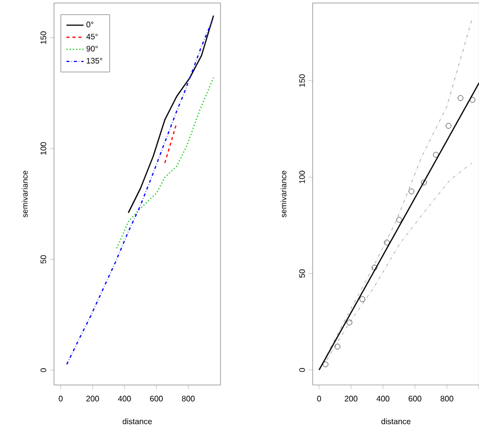 This screenshot has height=441, width=479. What do you see at coordinates (92, 49) in the screenshot?
I see `legend-label: 90°` at bounding box center [92, 49].